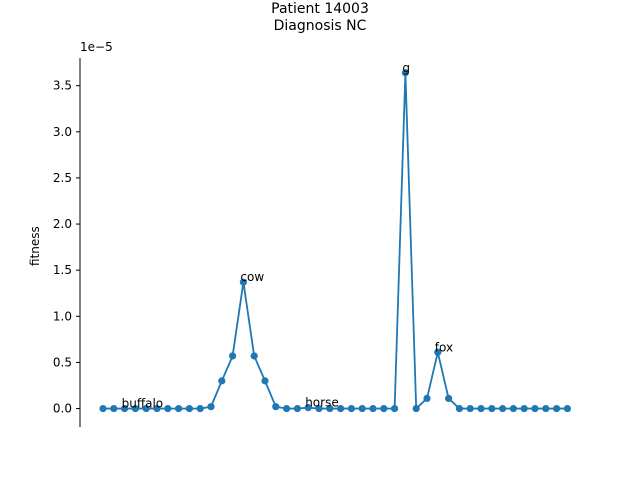  What do you see at coordinates (62, 178) in the screenshot?
I see `y-tick-label: 2.5` at bounding box center [62, 178].